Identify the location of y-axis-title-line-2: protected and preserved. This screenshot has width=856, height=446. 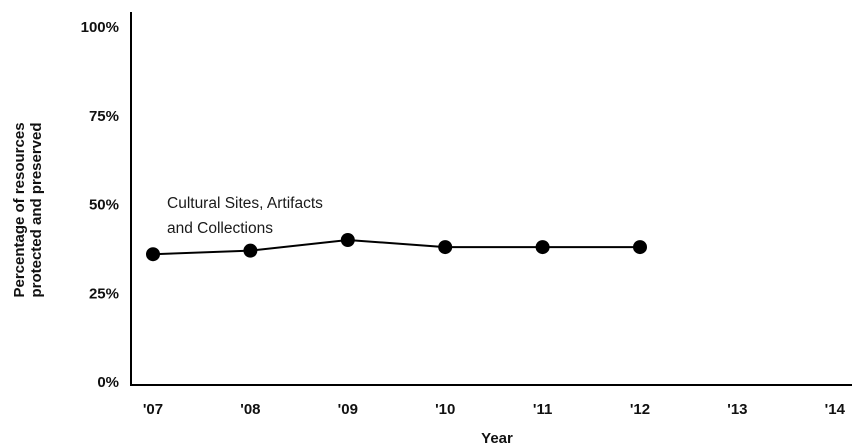
(36, 209).